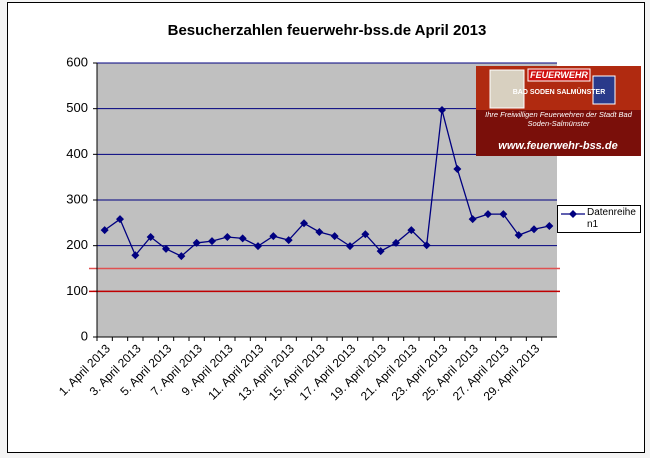  I want to click on logo-brand: FEUERWEHR, so click(559, 75).